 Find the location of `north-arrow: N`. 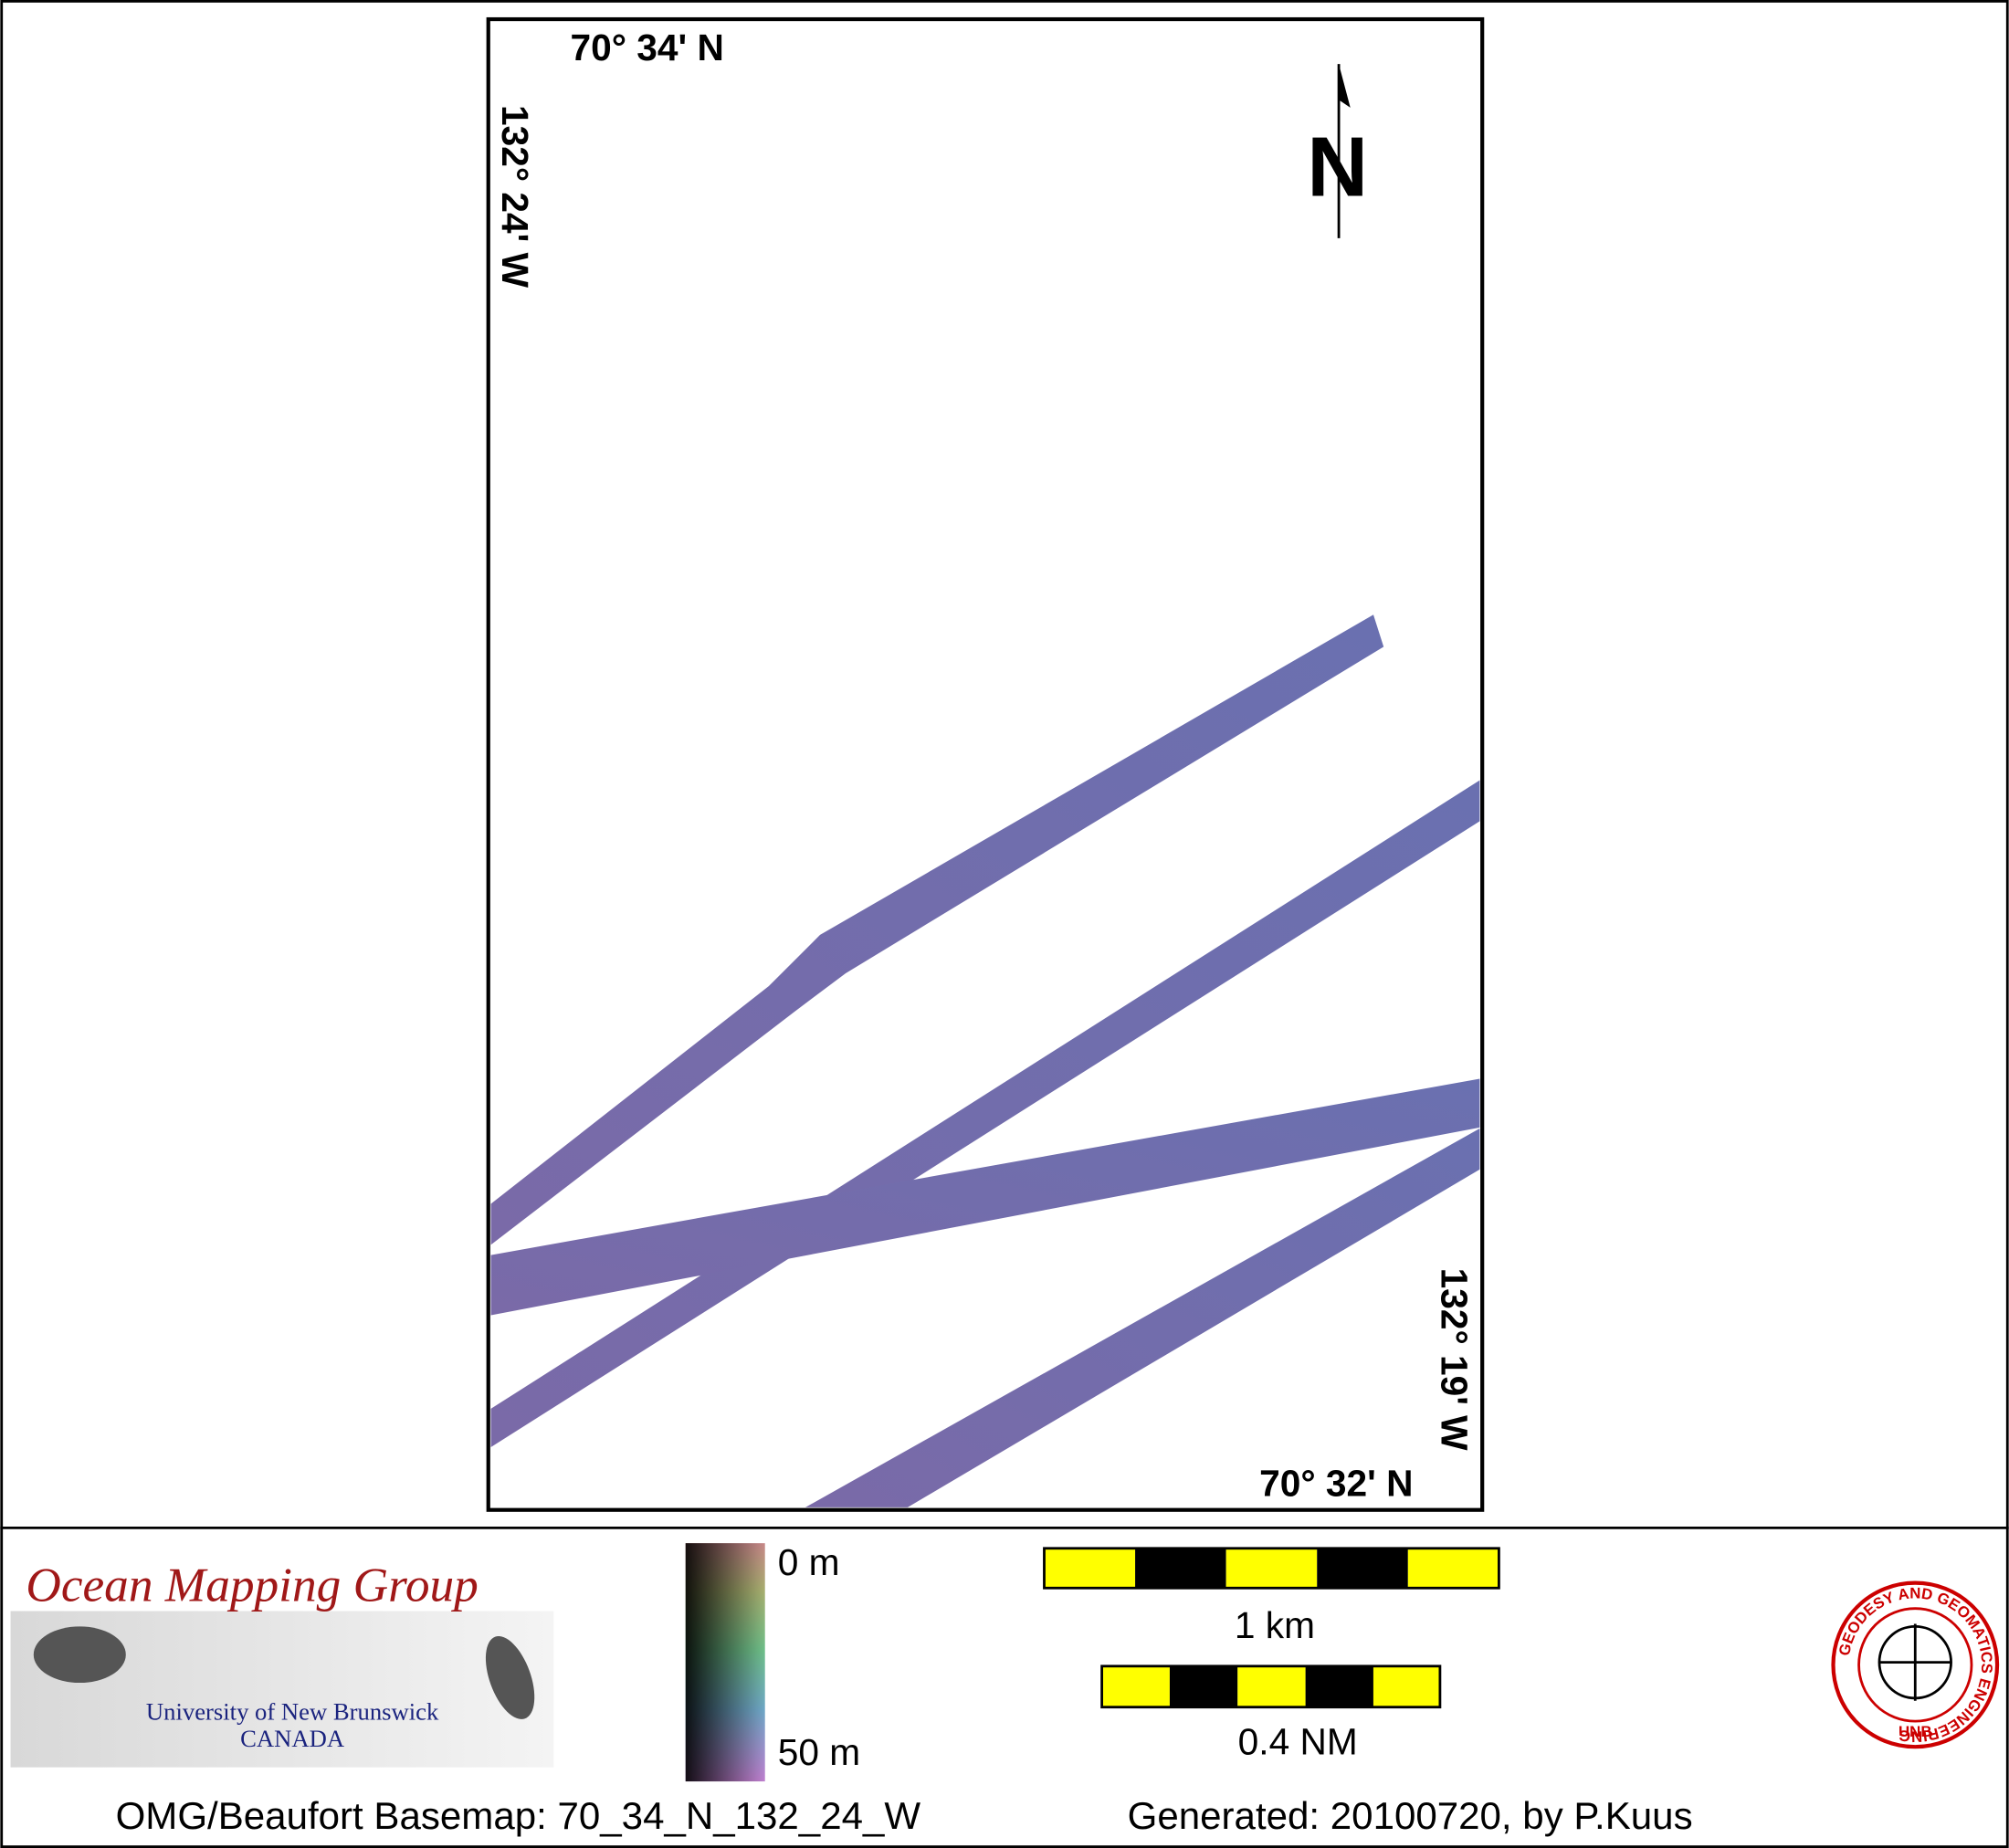

north-arrow: N is located at coordinates (1337, 151).